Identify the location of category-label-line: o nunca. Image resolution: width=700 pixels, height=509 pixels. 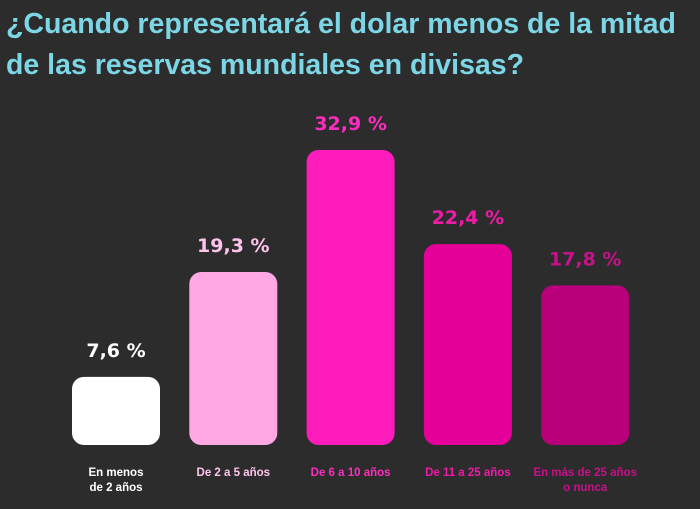
(585, 488).